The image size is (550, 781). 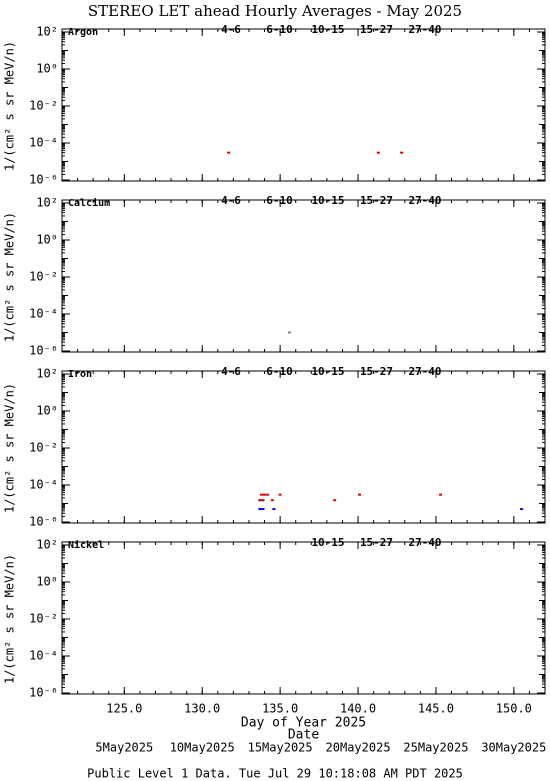 I want to click on date-tick-label: 5May2025, so click(x=124, y=748).